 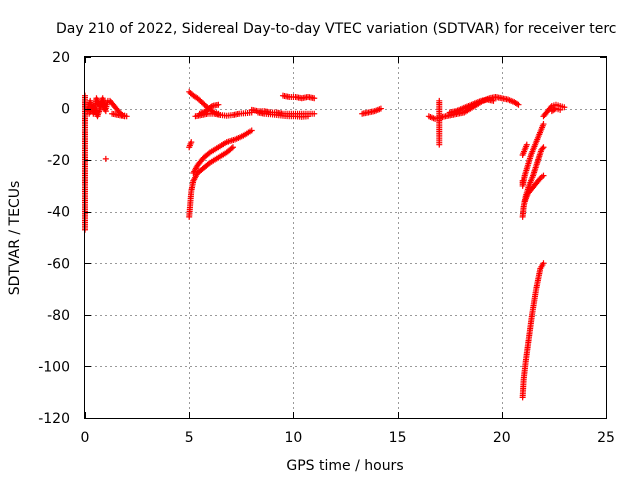 I want to click on x-tick-label: 0, so click(x=85, y=438).